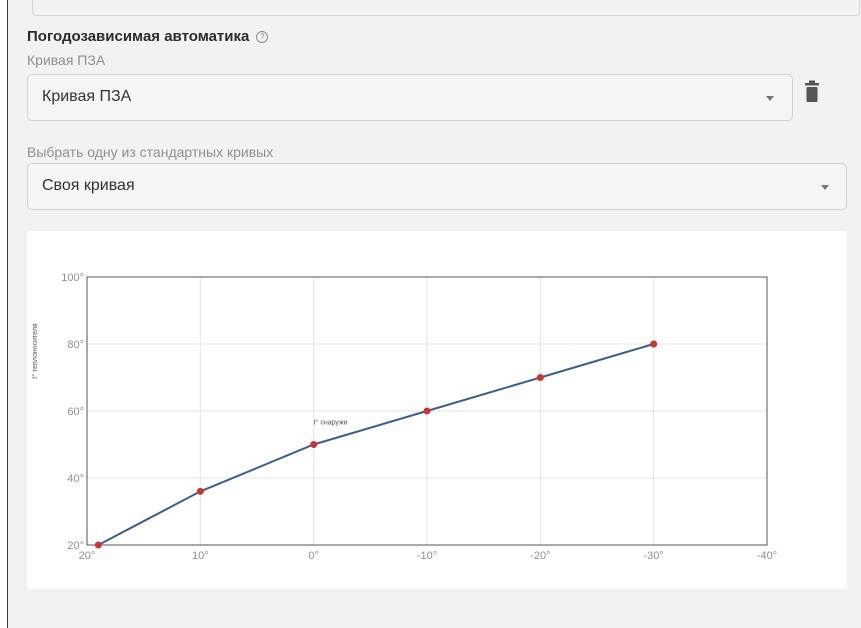  Describe the element at coordinates (540, 556) in the screenshot. I see `x-tick-label: -20°` at that location.